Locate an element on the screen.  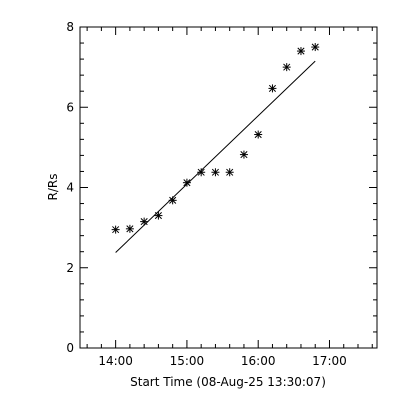
x-tick-label: 14:00 is located at coordinates (115, 361).